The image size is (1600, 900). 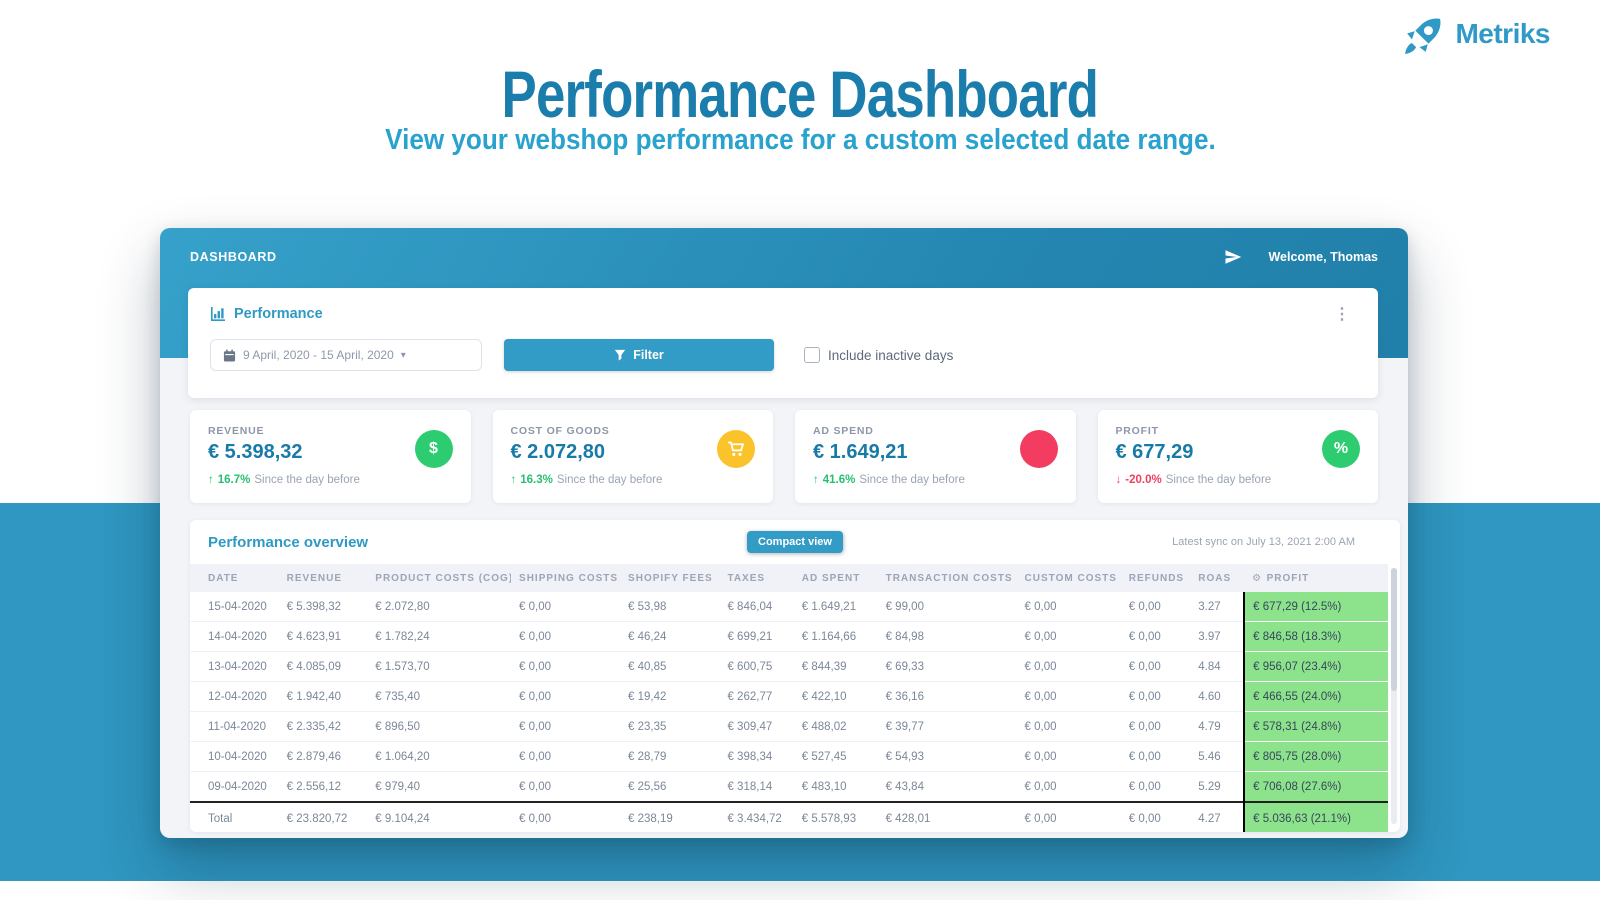 What do you see at coordinates (670, 787) in the screenshot?
I see `table-cell: € 25,56` at bounding box center [670, 787].